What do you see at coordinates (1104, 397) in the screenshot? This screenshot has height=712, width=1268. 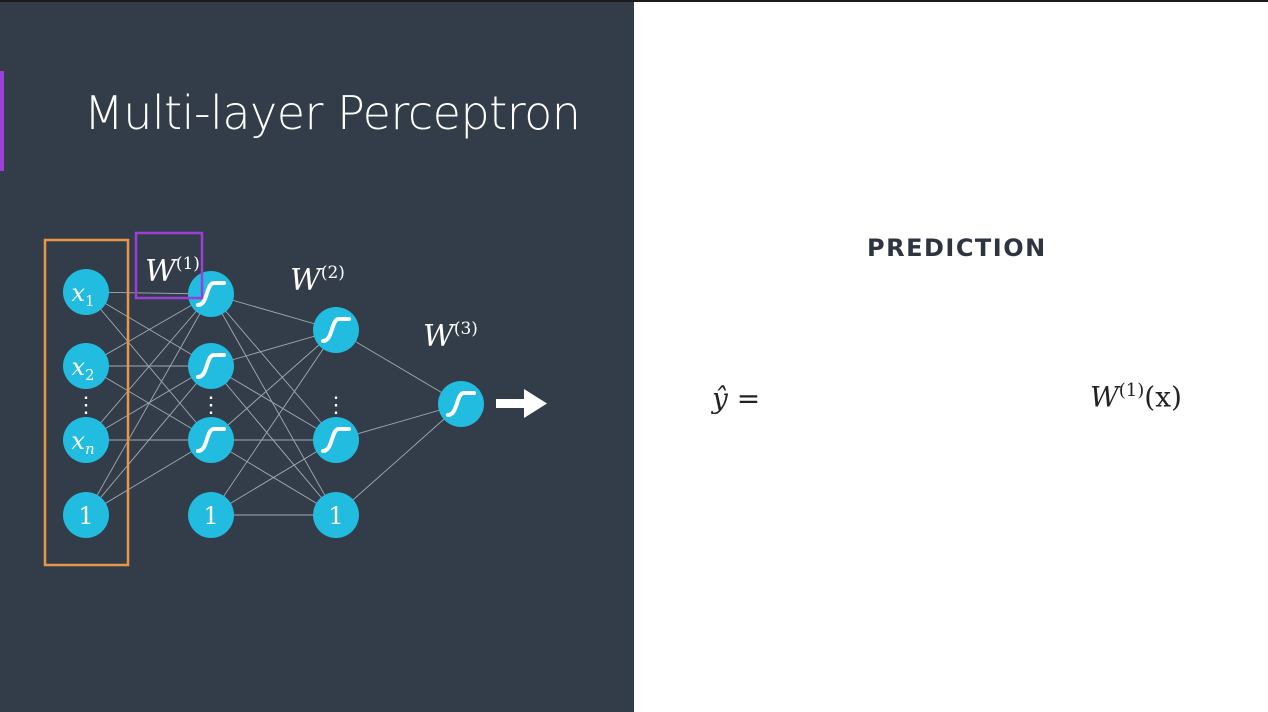 I see `weight-symbol: W` at bounding box center [1104, 397].